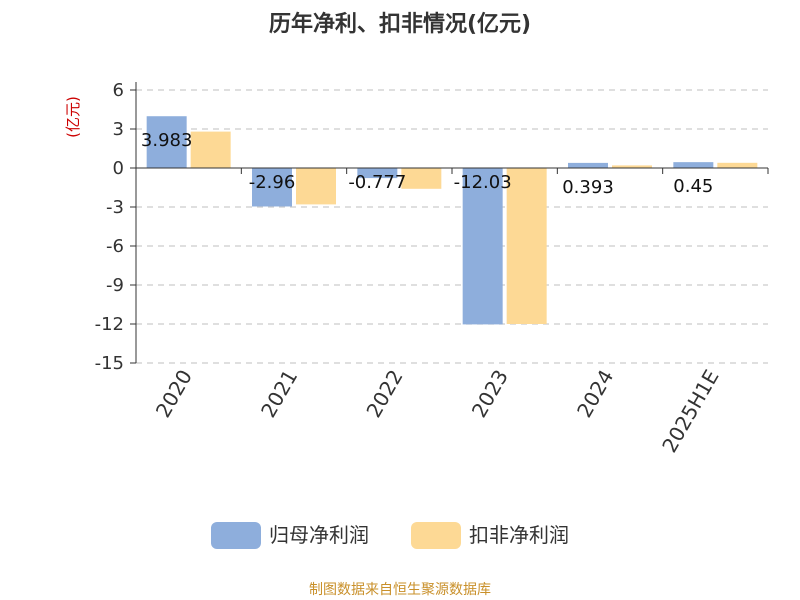 Image resolution: width=800 pixels, height=600 pixels. I want to click on legend: 归母净利润 扣非净利润, so click(390, 535).